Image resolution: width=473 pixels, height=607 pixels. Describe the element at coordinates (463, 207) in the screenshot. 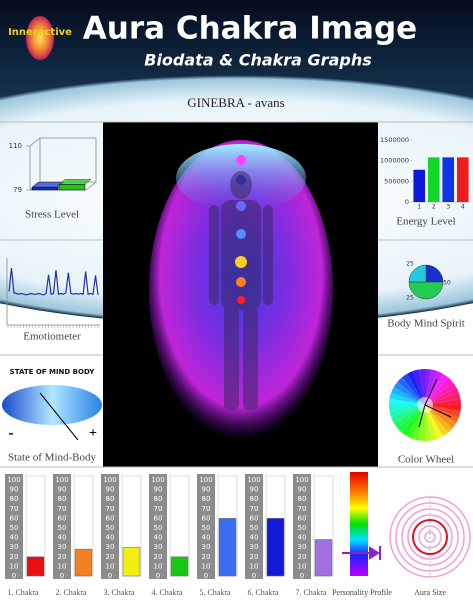

I see `x-tick-label: 4` at that location.